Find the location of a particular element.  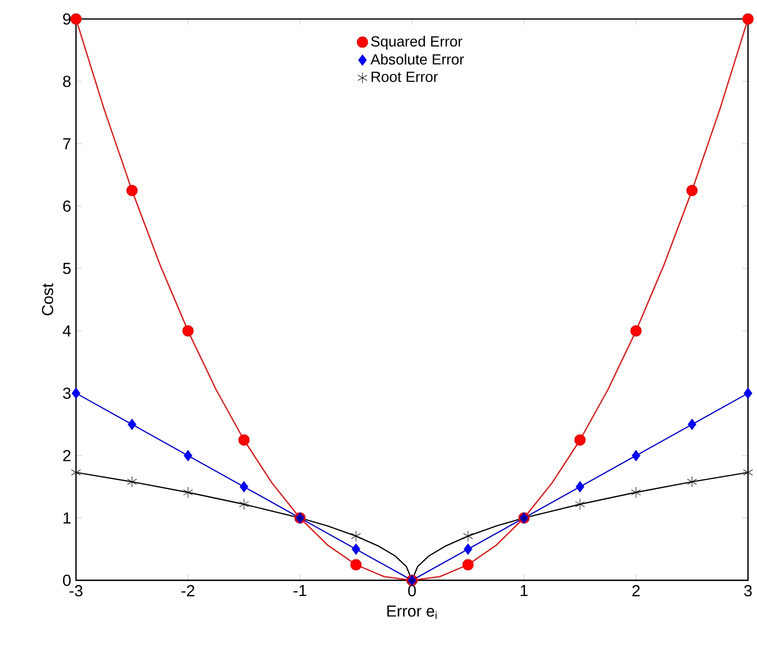

y-tick-label: 2 is located at coordinates (66, 456).